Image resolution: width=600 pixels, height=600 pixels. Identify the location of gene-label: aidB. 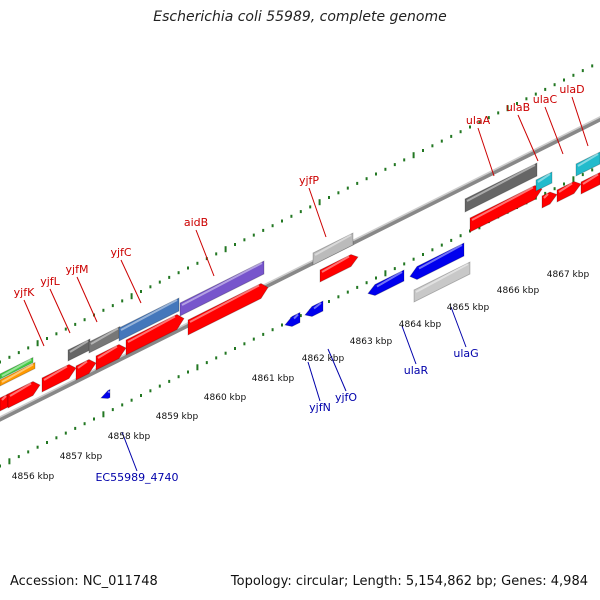
(196, 222).